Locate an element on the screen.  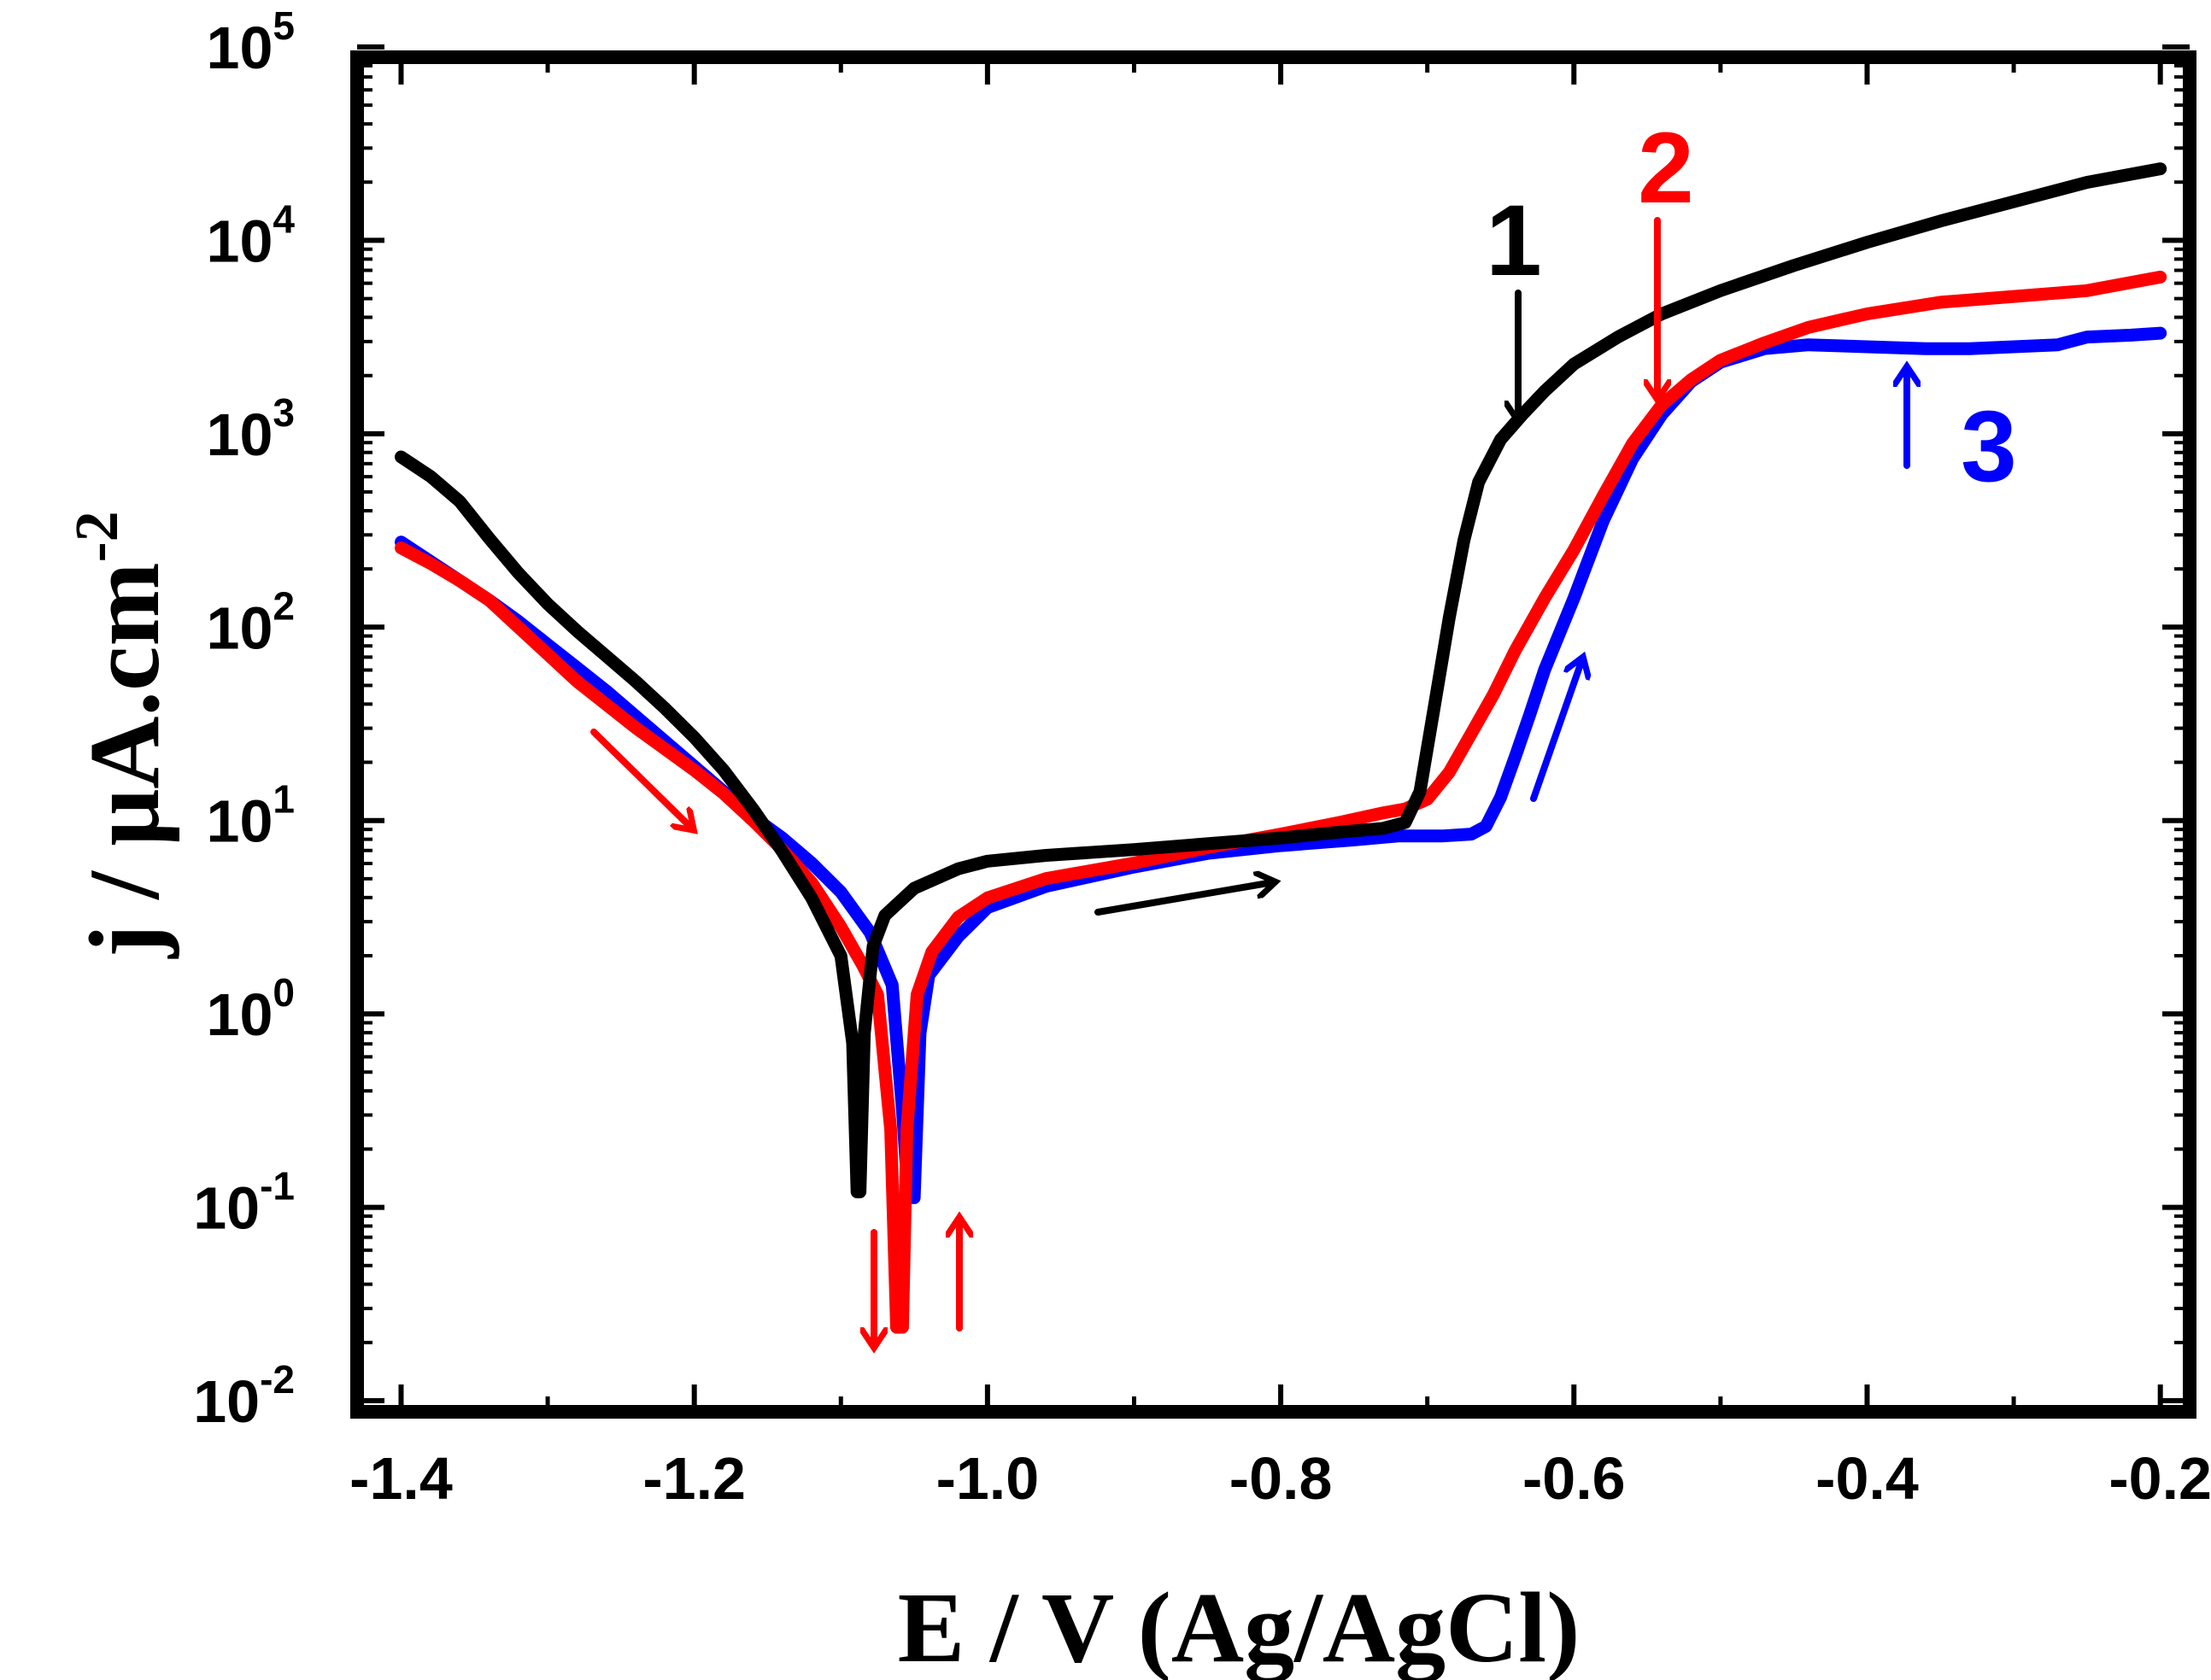
y-tick-label: 10⁻¹ is located at coordinates (244, 1203).